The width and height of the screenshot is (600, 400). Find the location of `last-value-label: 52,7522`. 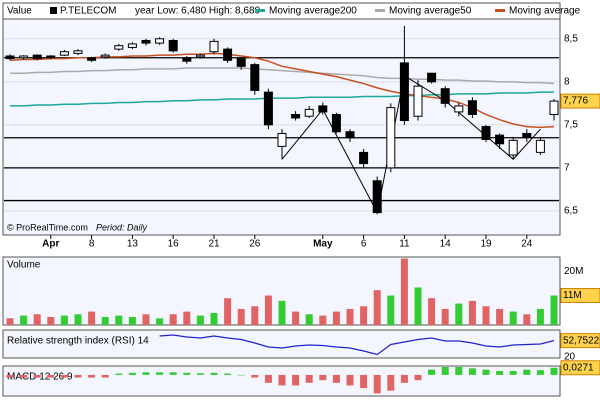

last-value-label: 52,7522 is located at coordinates (581, 340).